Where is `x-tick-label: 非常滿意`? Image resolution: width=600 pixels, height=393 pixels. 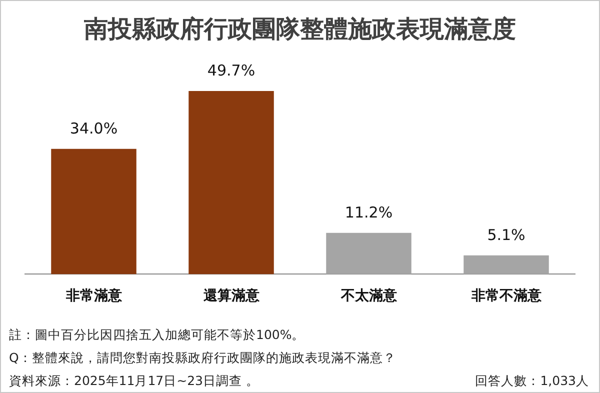
x-tick-label: 非常滿意 is located at coordinates (93, 295).